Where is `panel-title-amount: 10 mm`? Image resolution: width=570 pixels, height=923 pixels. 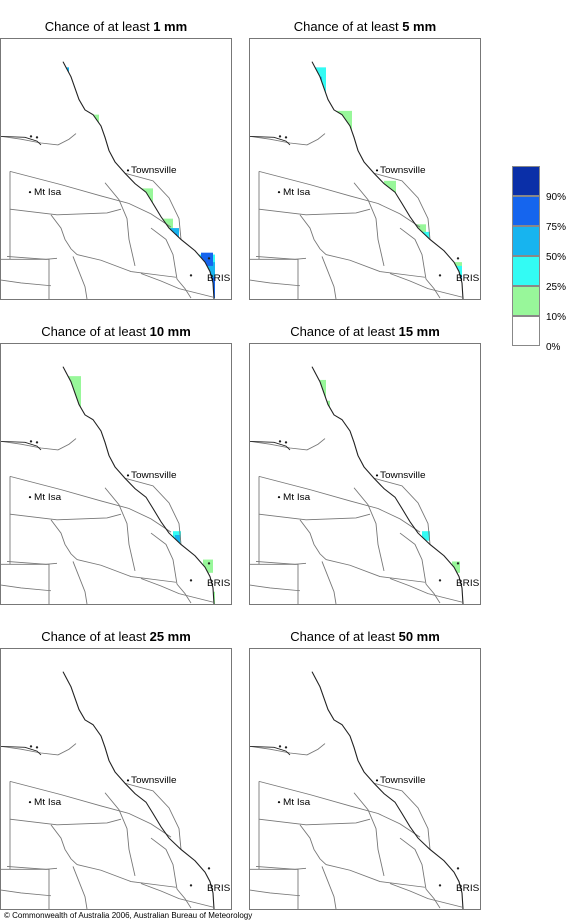 panel-title-amount: 10 mm is located at coordinates (170, 331).